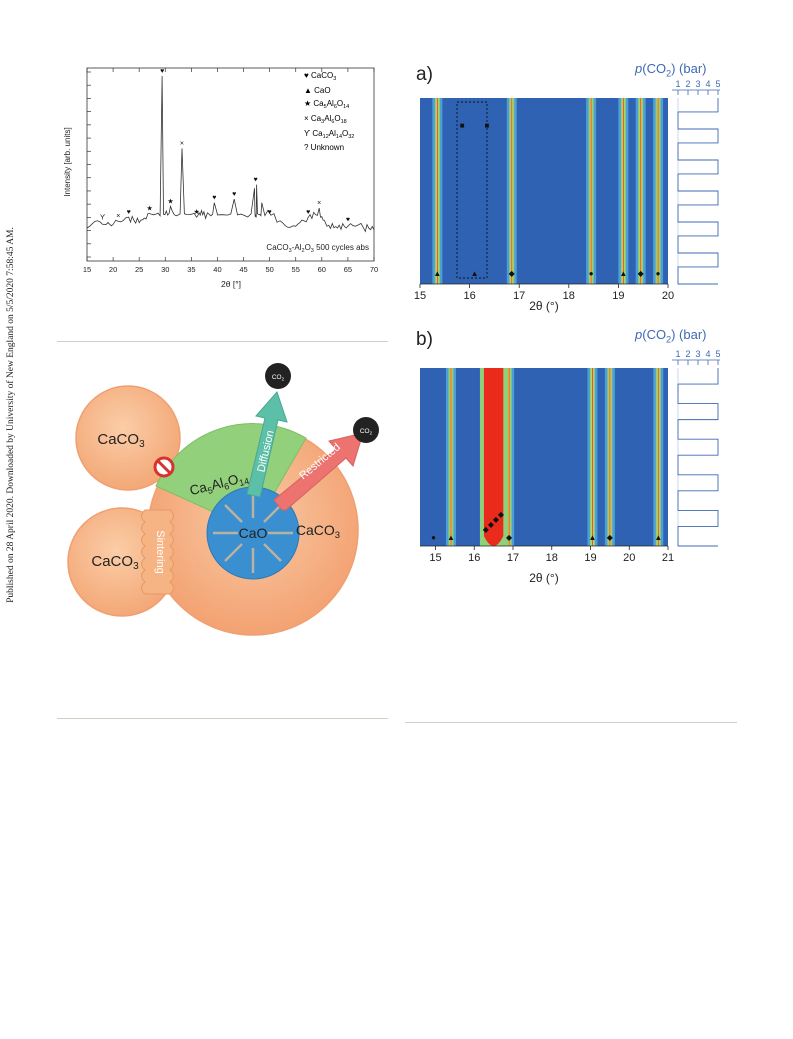  Describe the element at coordinates (374, 269) in the screenshot. I see `xrd-x-tick-label: 70` at that location.